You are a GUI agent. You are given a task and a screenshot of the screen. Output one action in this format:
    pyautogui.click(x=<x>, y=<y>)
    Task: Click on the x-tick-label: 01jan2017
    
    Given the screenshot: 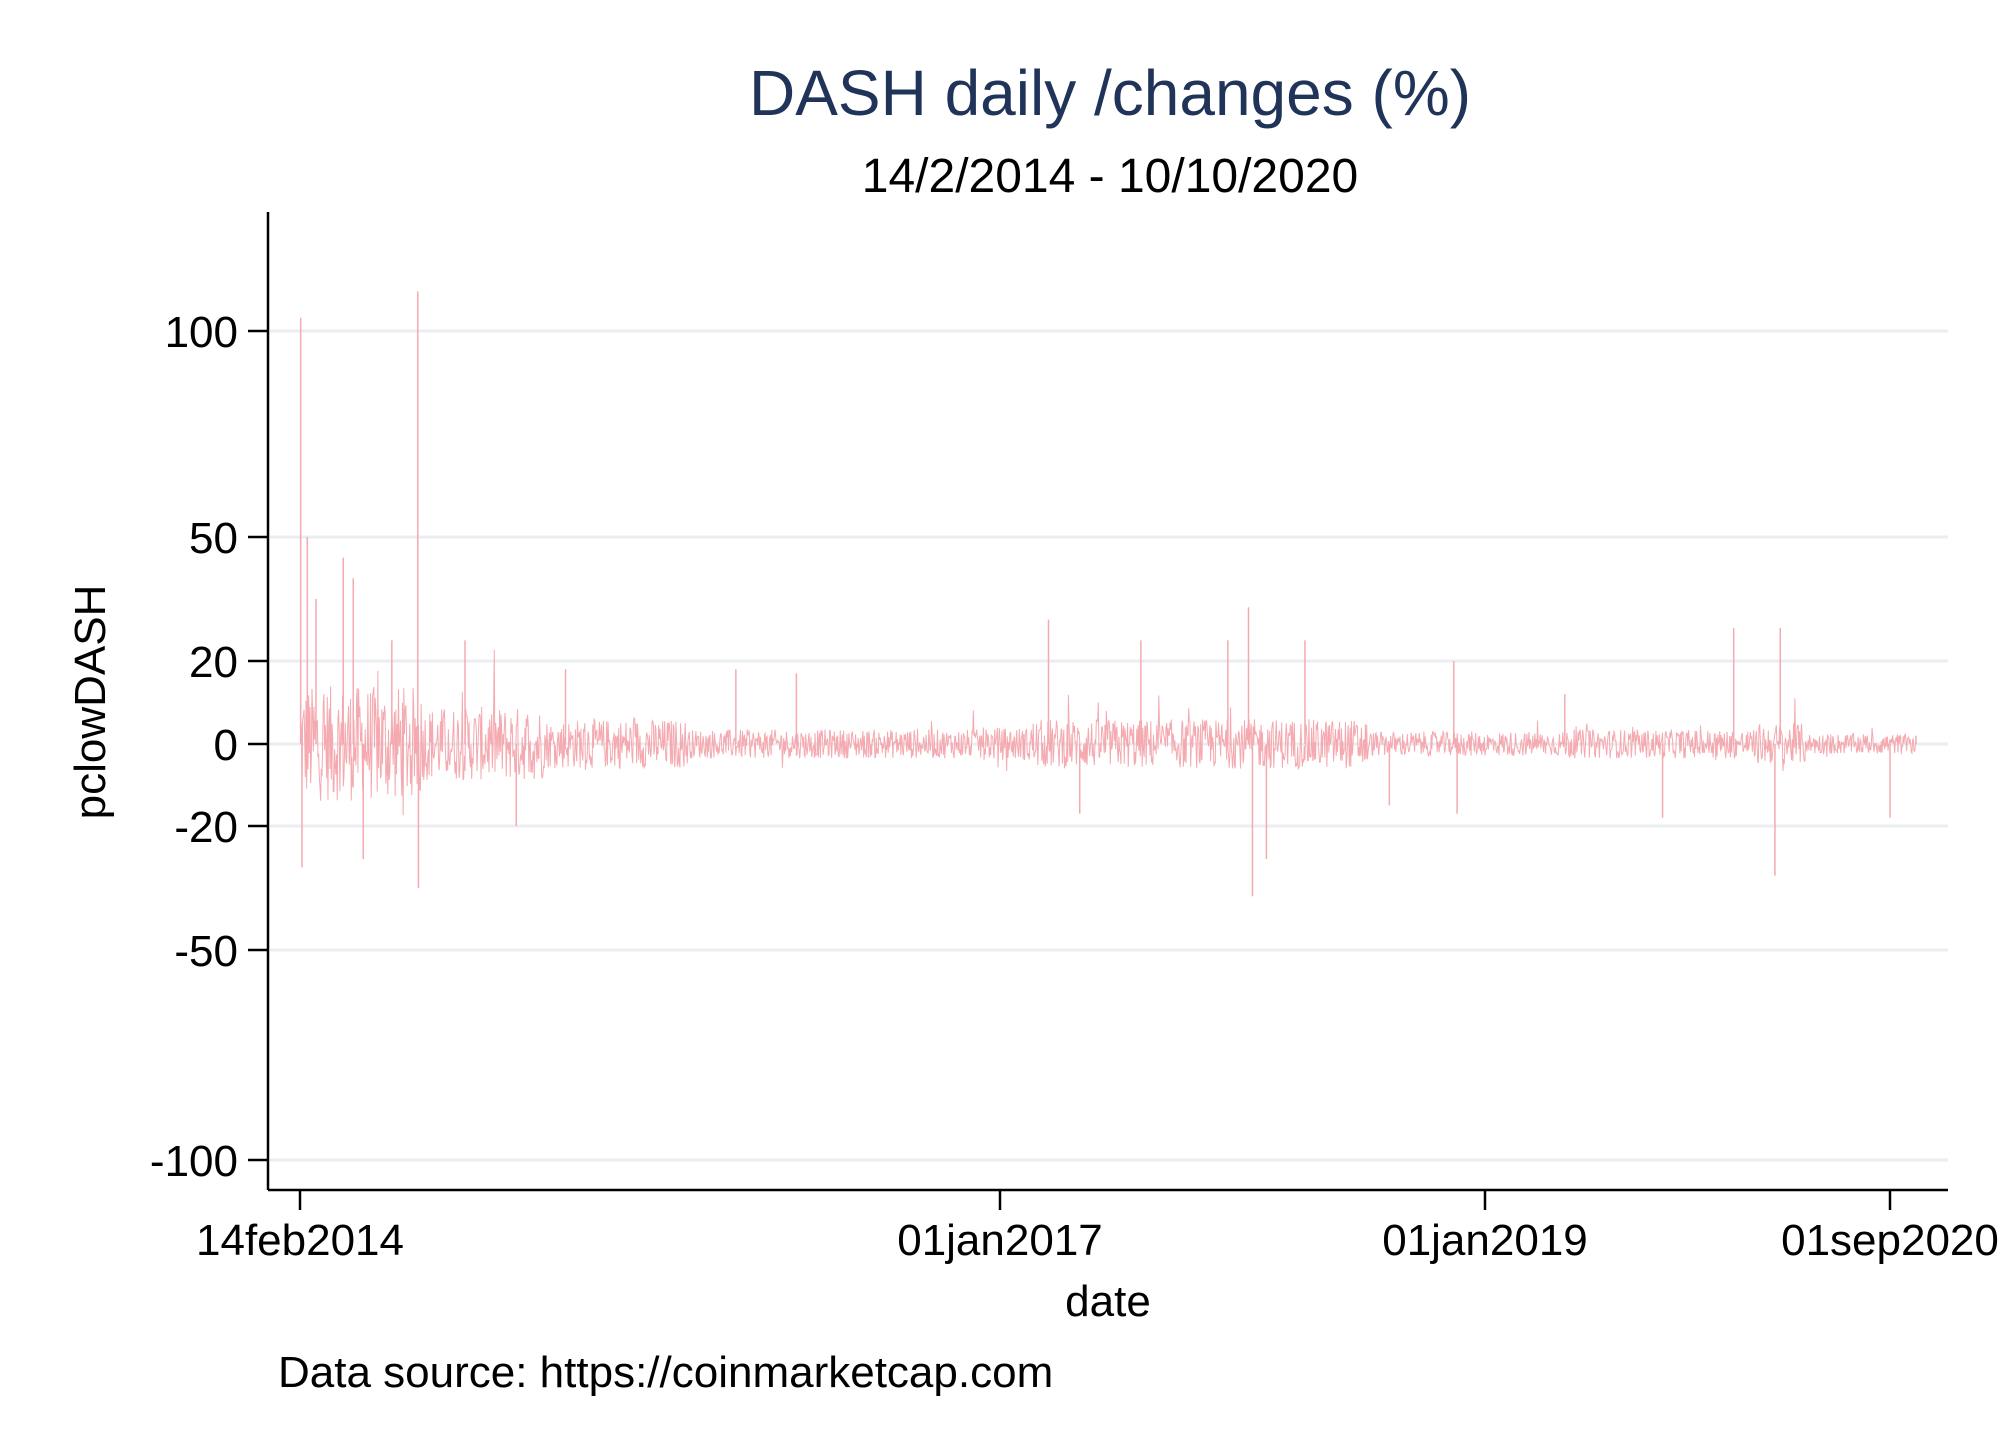 What is the action you would take?
    pyautogui.click(x=1000, y=1240)
    